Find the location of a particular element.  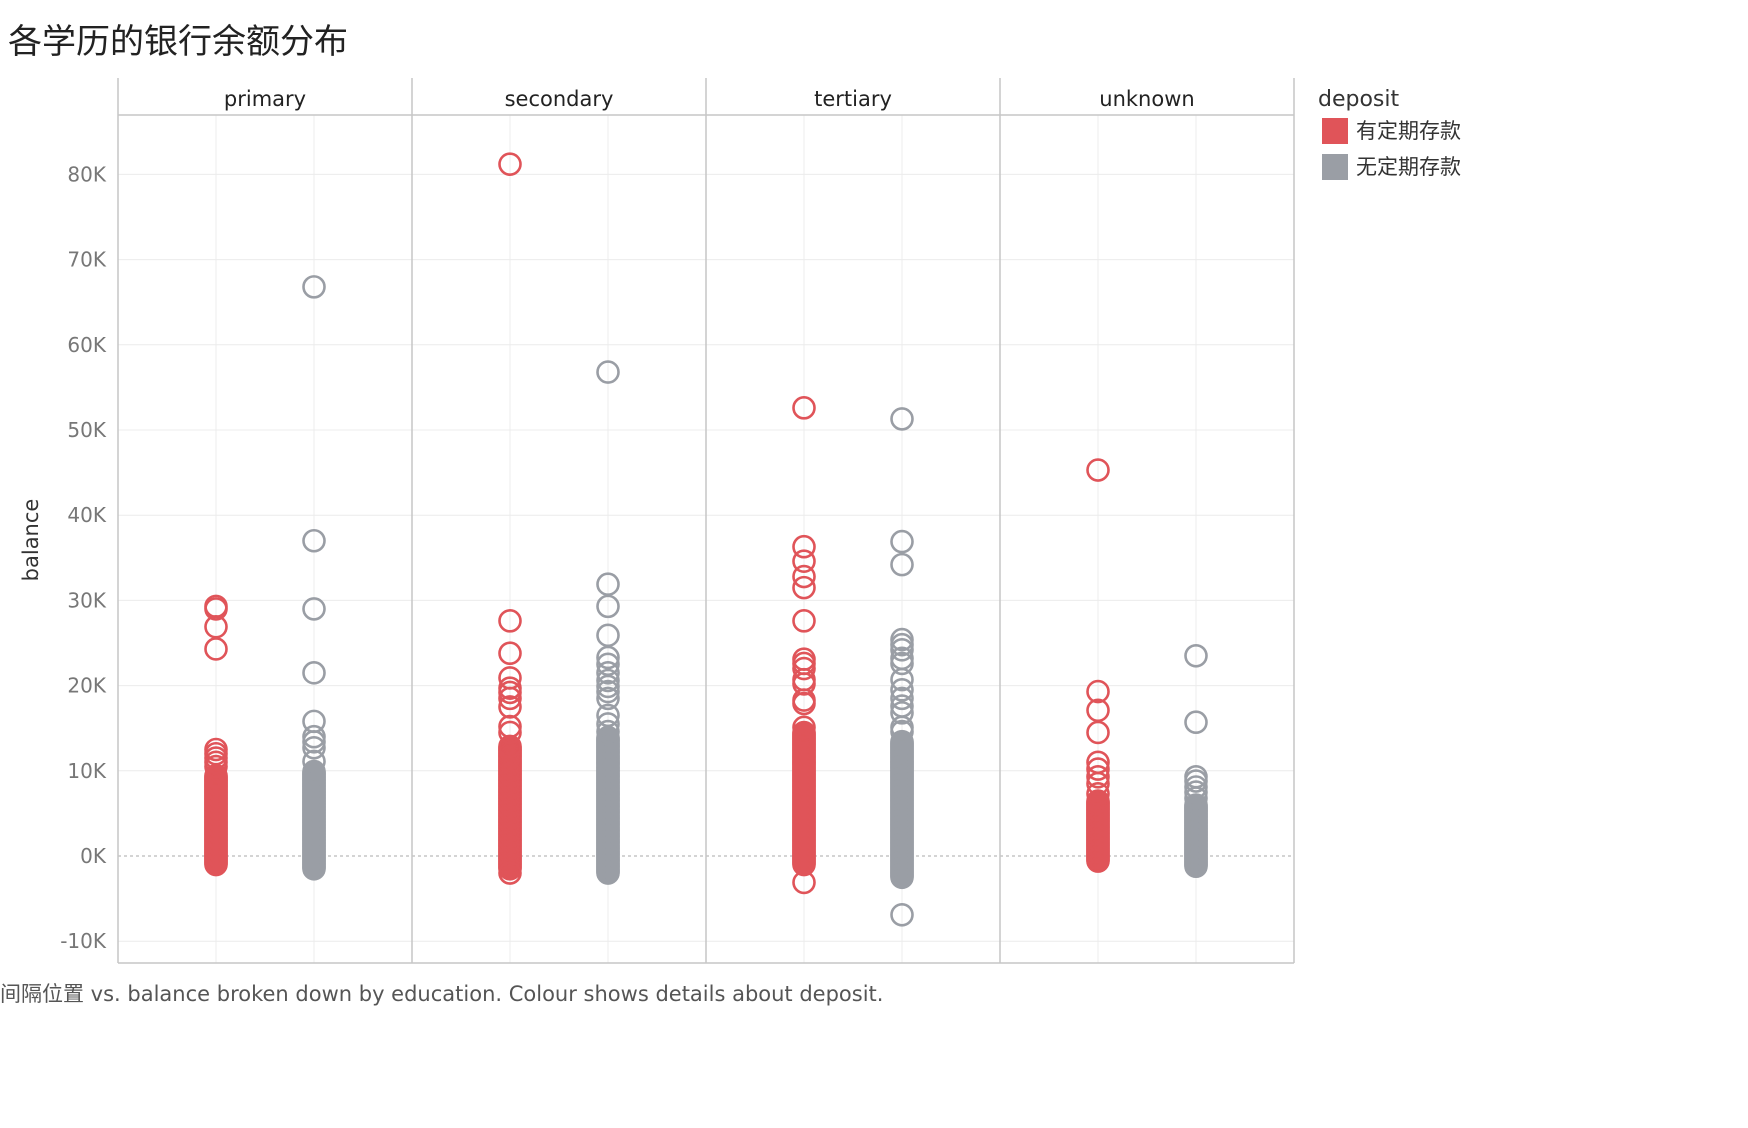

y-tick-label: -10K is located at coordinates (83, 941).